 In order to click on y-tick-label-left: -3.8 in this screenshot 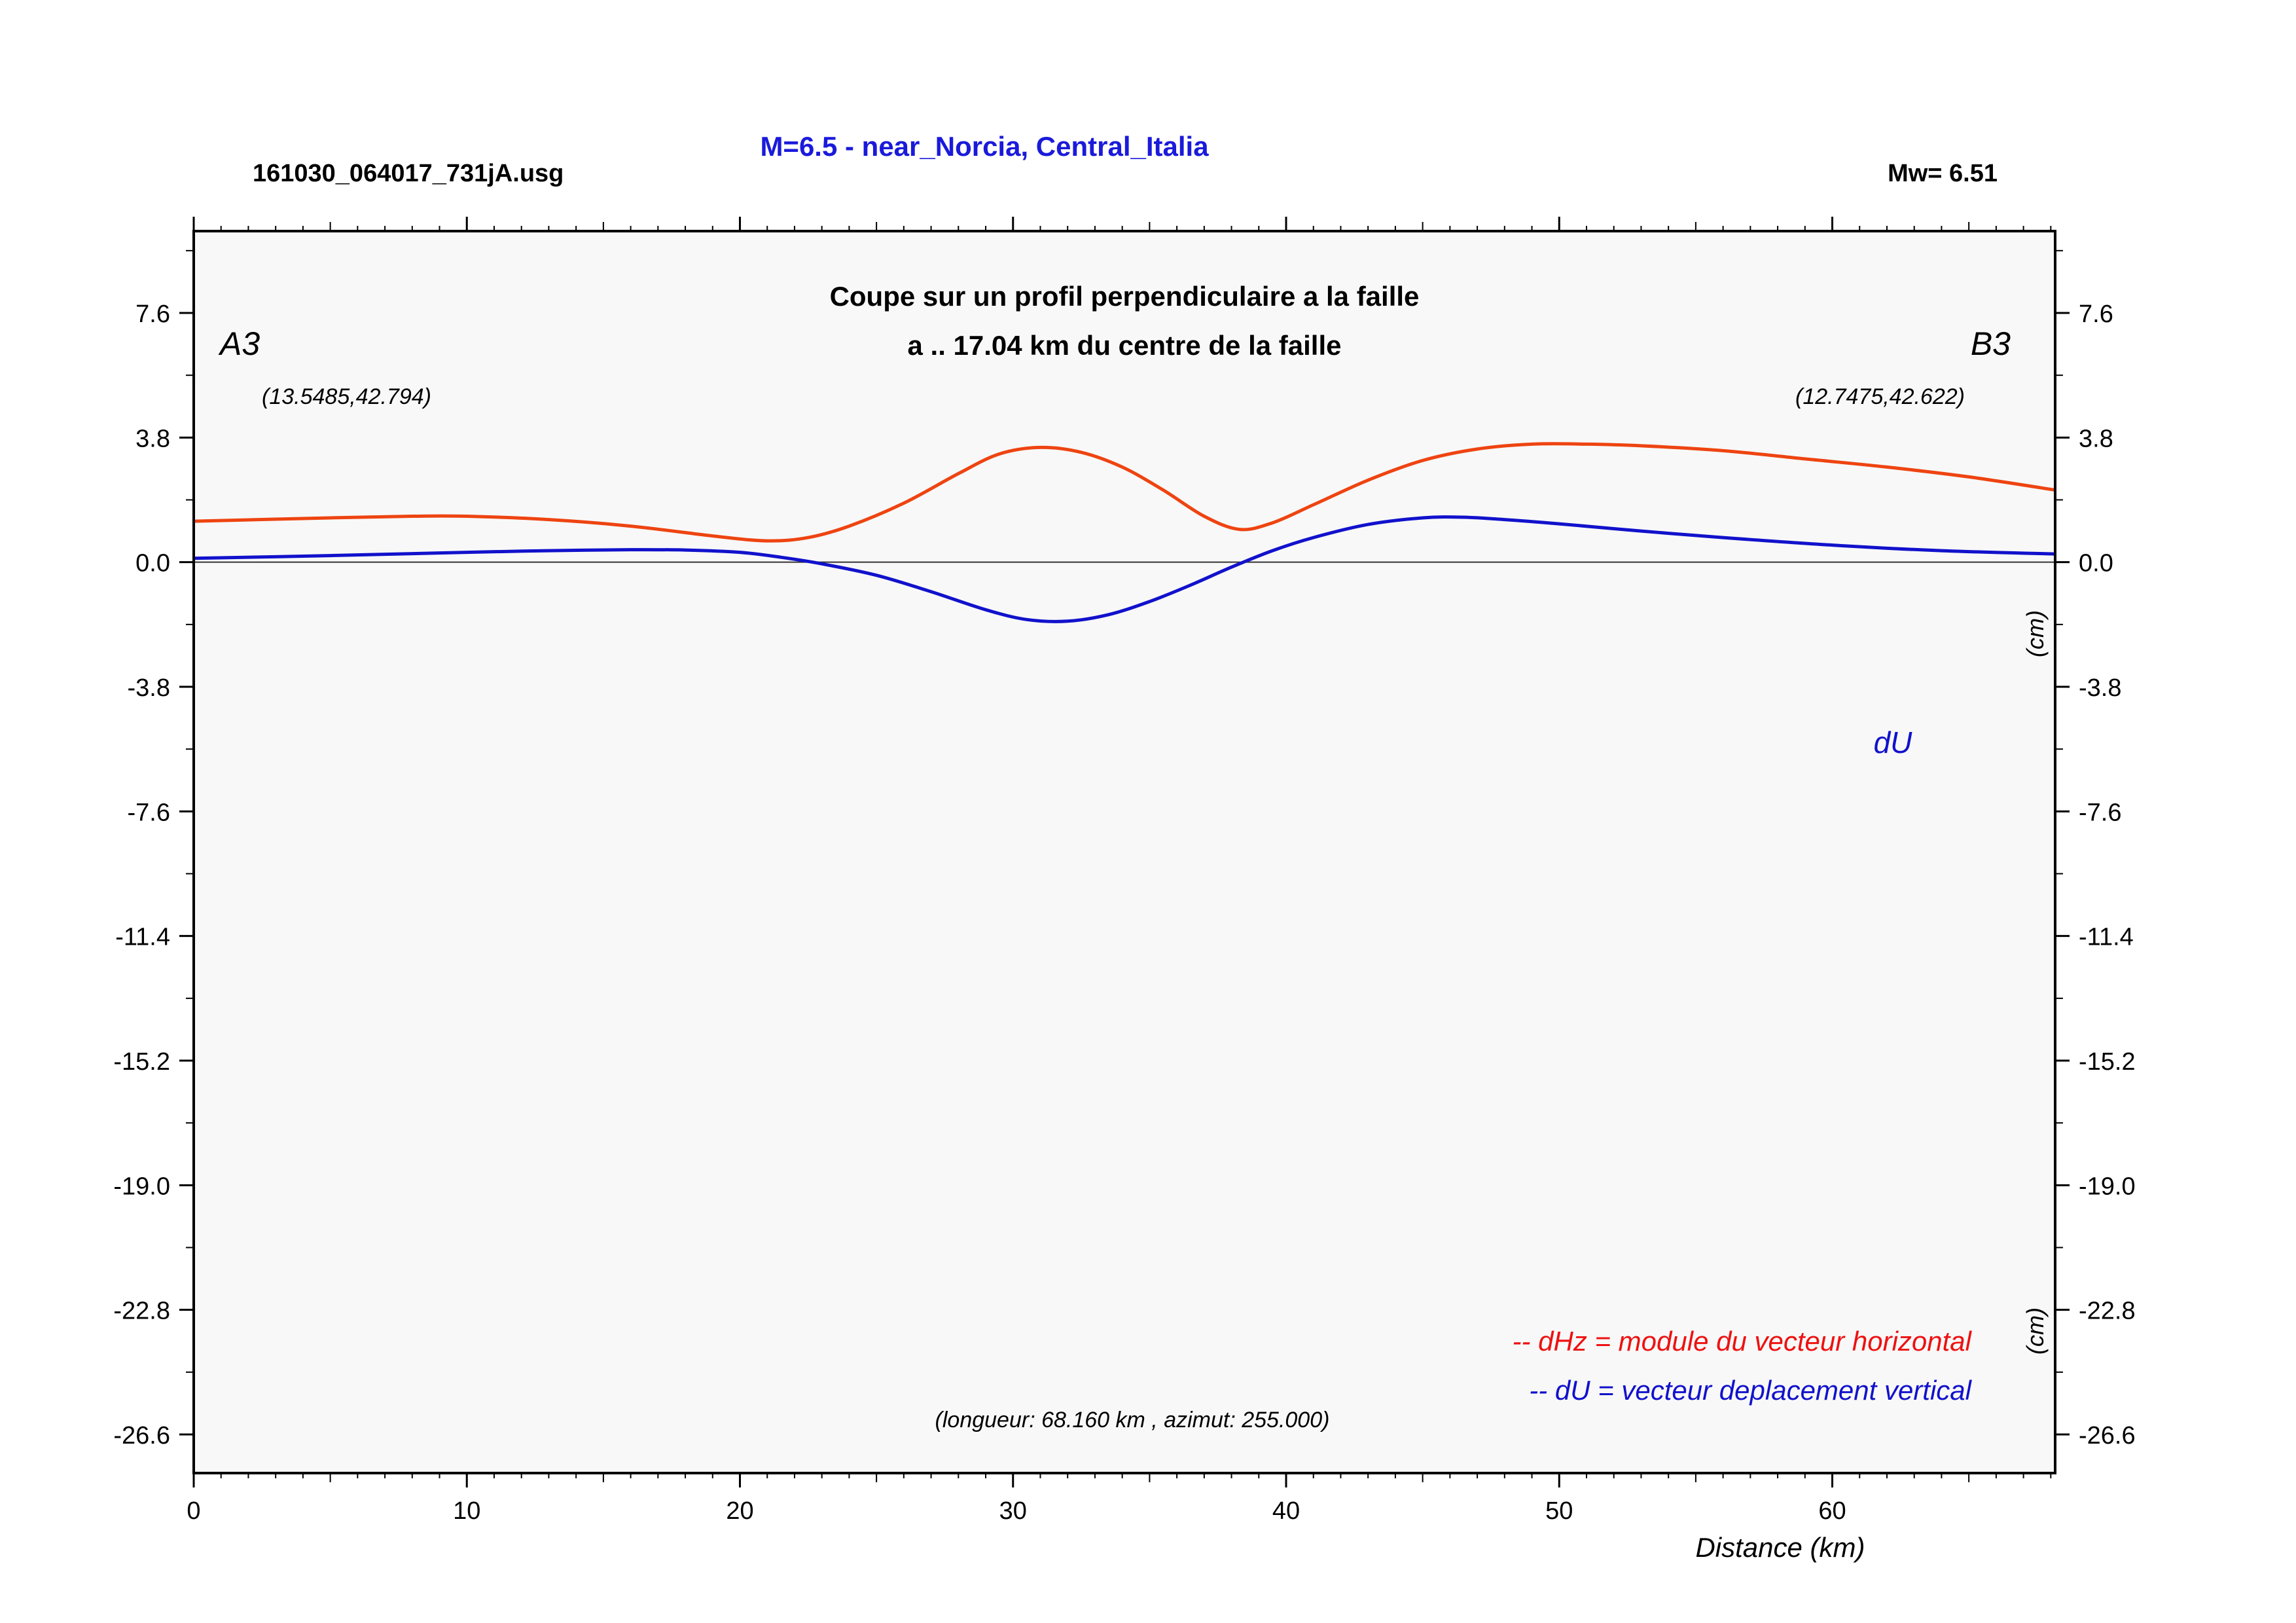, I will do `click(149, 688)`.